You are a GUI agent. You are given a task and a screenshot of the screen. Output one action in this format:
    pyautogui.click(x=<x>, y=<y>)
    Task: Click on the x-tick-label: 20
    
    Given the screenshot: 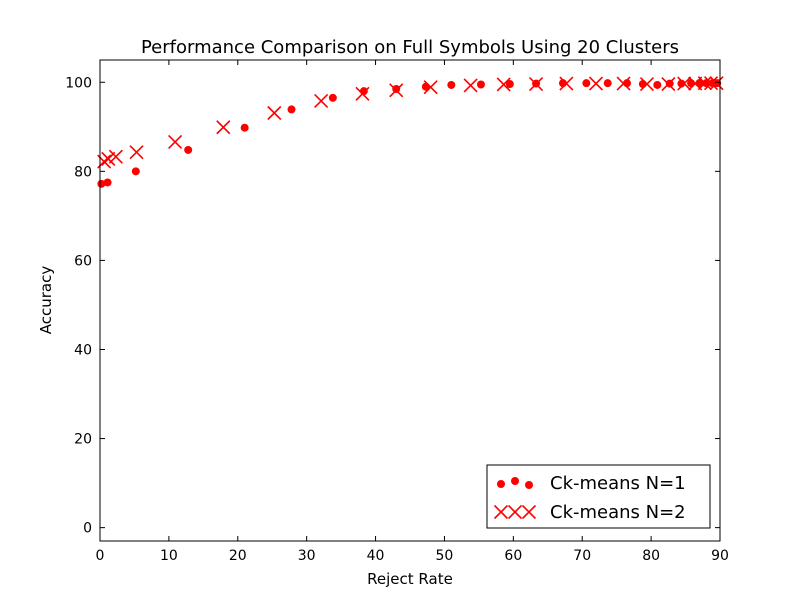 What is the action you would take?
    pyautogui.click(x=238, y=556)
    